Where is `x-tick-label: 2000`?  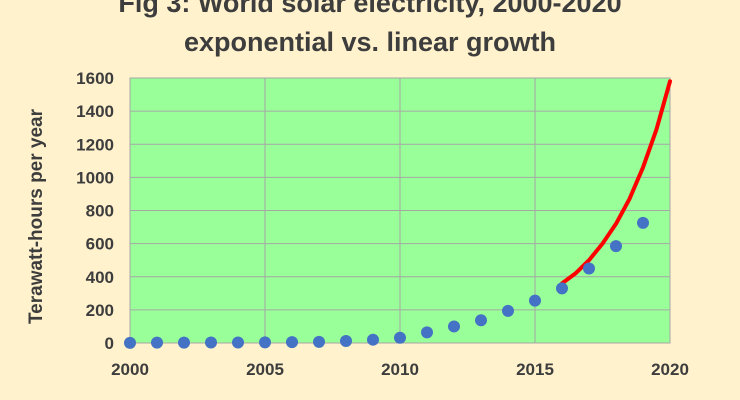
x-tick-label: 2000 is located at coordinates (130, 369).